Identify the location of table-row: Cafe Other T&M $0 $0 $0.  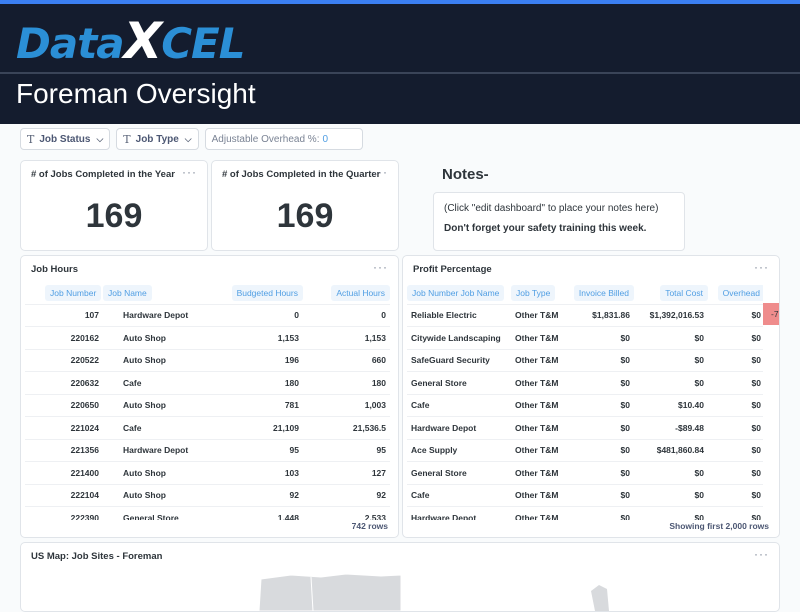
(585, 495).